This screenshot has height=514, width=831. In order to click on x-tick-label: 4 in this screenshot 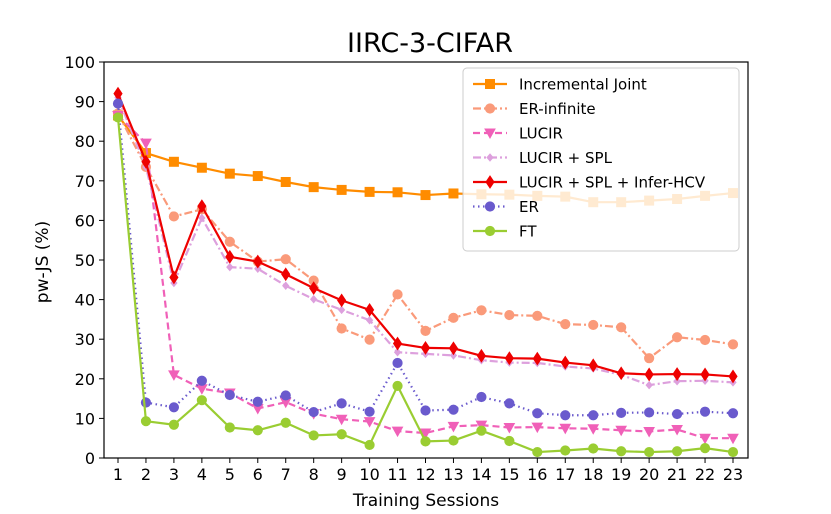, I will do `click(202, 474)`.